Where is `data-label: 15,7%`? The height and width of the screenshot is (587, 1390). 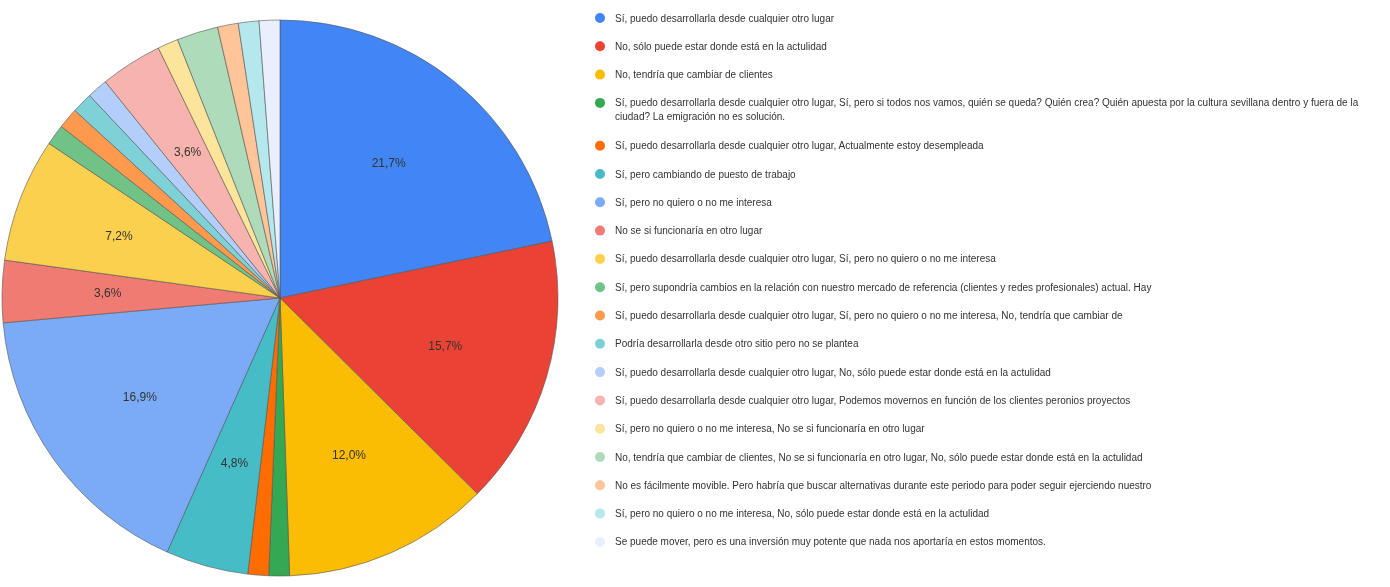 data-label: 15,7% is located at coordinates (445, 346).